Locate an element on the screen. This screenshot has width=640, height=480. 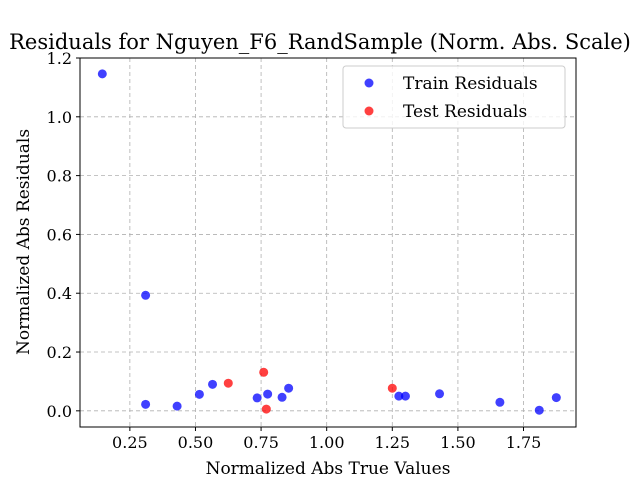
x-axis-ticks: 0.25 0.50 0.75 1.00 1.25 1.50 1.75 is located at coordinates (326, 439).